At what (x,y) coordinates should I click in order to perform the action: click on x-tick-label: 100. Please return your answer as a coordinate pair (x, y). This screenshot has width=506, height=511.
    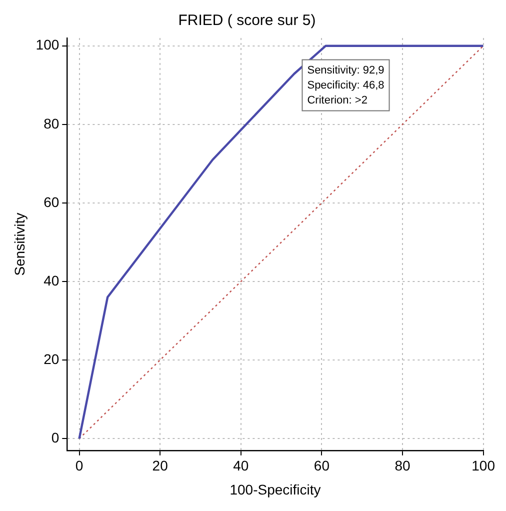
    Looking at the image, I should click on (484, 466).